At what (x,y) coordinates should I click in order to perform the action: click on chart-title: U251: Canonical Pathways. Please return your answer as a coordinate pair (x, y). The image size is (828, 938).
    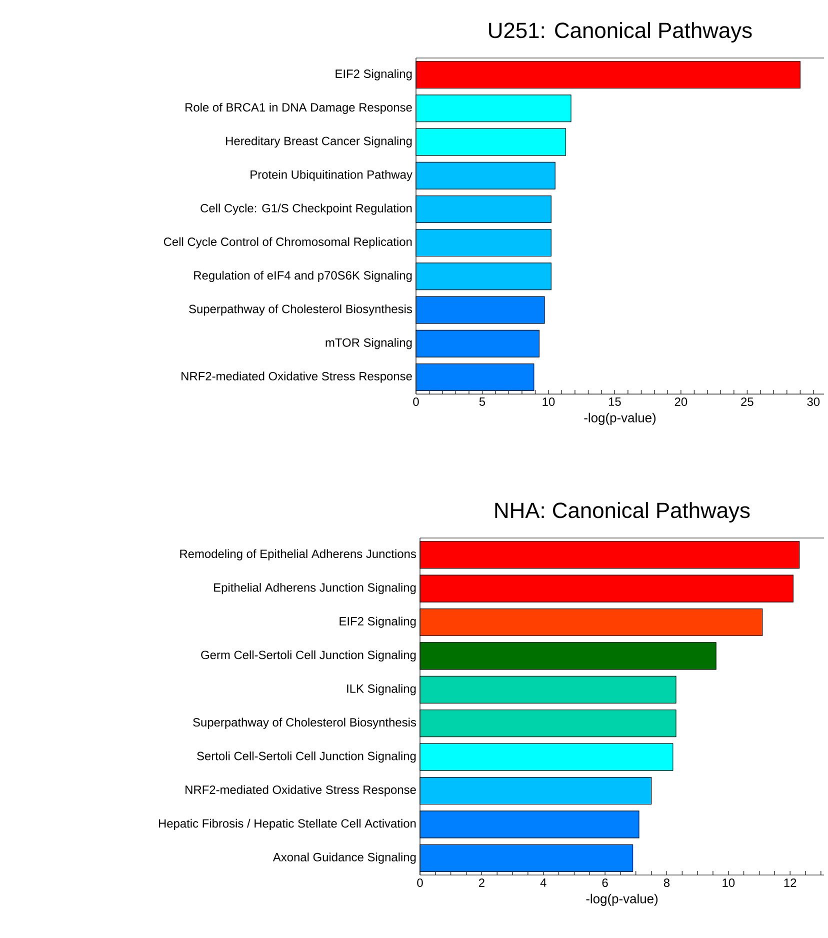
    Looking at the image, I should click on (620, 32).